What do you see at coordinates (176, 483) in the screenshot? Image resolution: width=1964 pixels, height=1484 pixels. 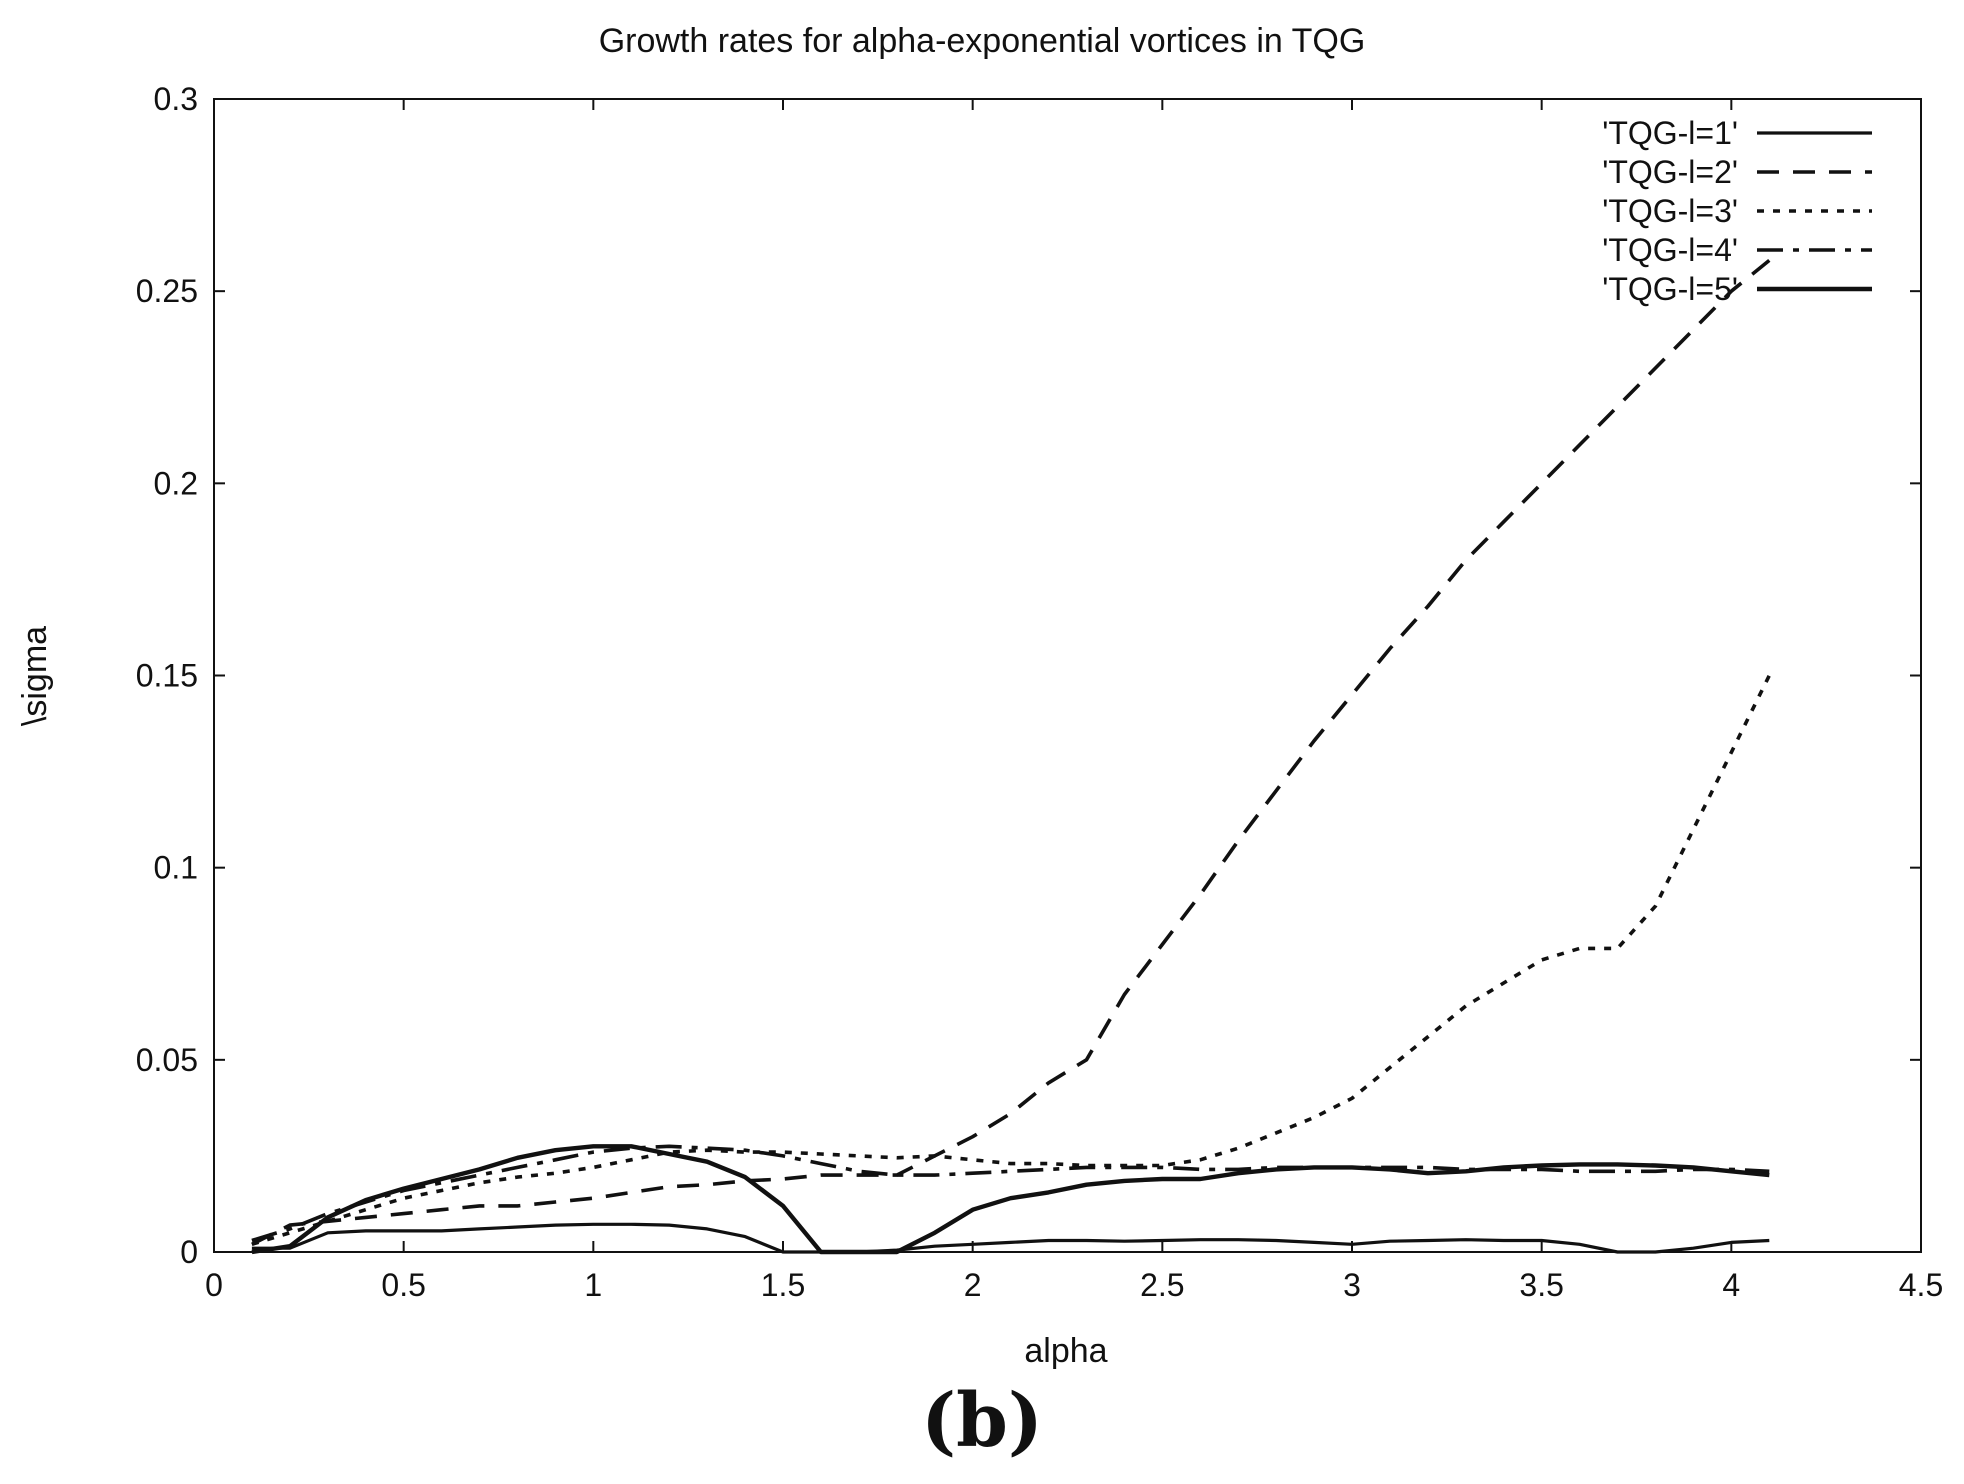 I see `y-tick-label: 0.2` at bounding box center [176, 483].